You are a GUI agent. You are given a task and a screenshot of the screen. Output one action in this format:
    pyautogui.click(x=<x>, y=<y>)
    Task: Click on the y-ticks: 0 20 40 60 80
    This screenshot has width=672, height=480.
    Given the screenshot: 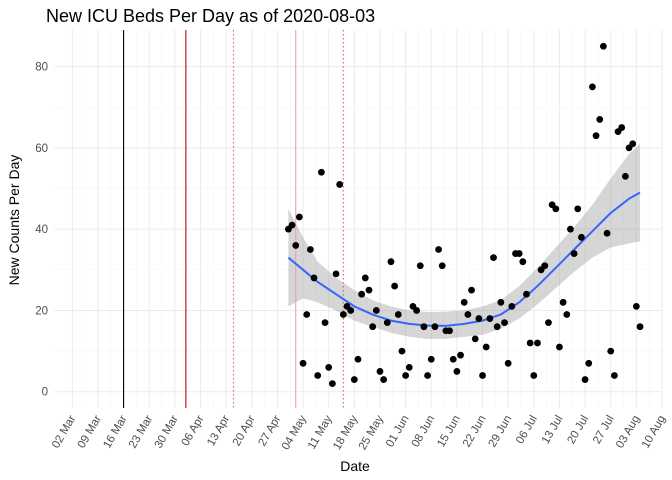 What is the action you would take?
    pyautogui.click(x=41, y=230)
    